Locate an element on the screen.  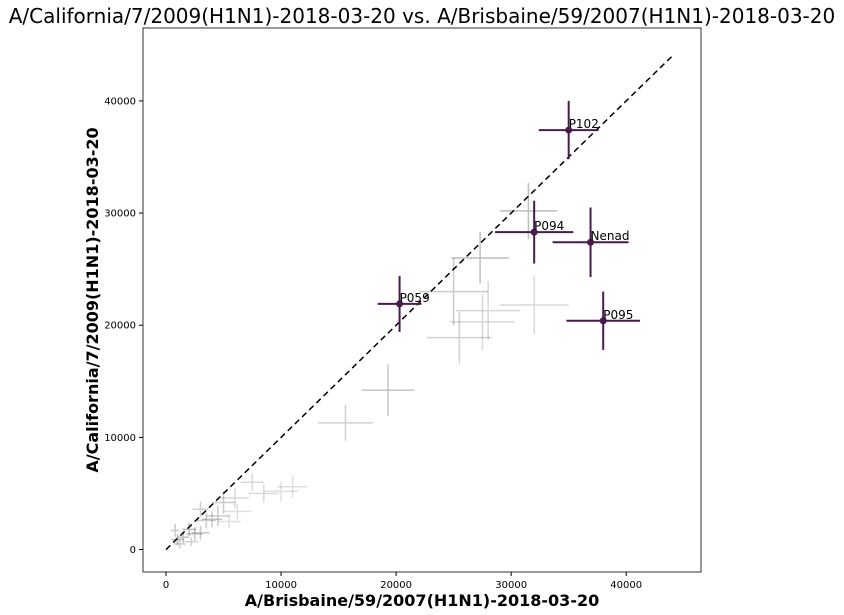
highlight-point-p095: P095 is located at coordinates (603, 320).